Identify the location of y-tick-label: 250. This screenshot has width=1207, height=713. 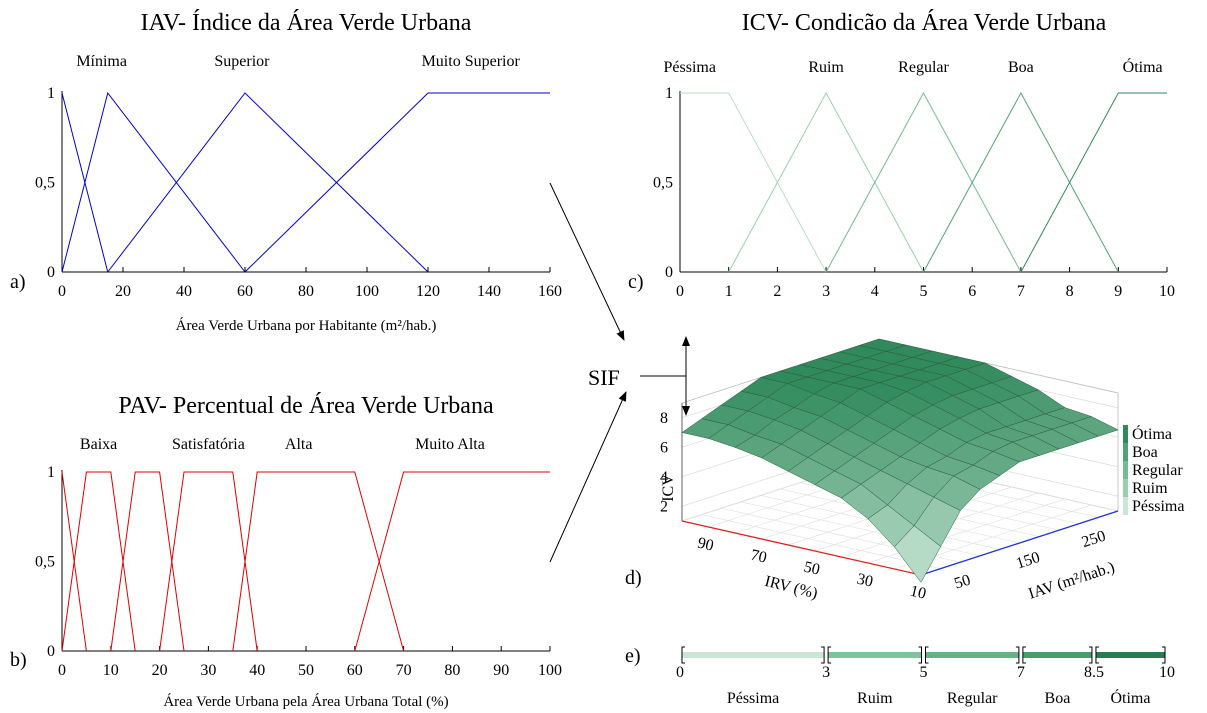
(1094, 540).